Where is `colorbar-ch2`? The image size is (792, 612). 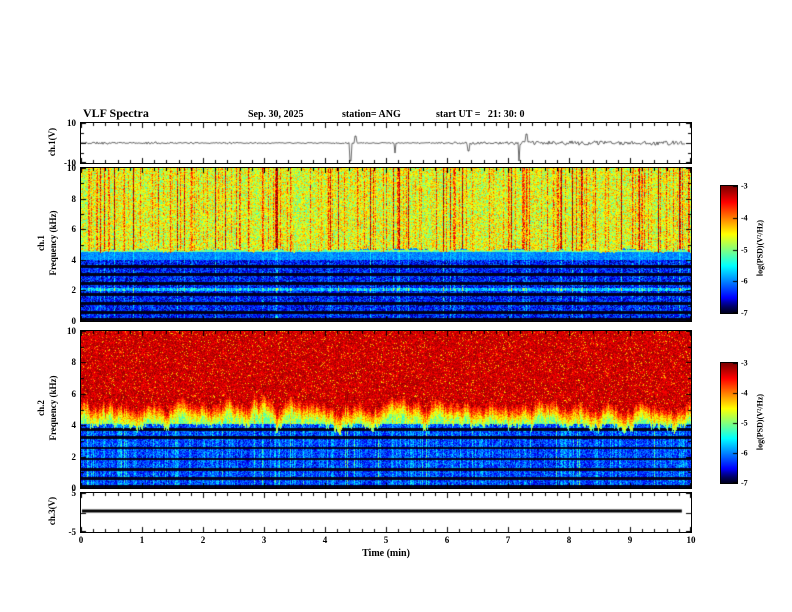 colorbar-ch2 is located at coordinates (729, 423).